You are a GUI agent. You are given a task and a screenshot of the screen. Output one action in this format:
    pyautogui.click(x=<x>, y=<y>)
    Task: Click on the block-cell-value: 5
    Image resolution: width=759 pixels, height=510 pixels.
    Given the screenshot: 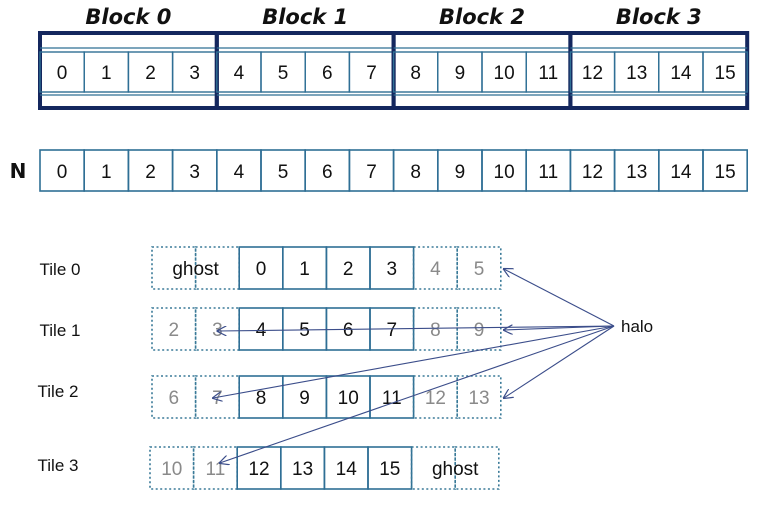 What is the action you would take?
    pyautogui.click(x=283, y=73)
    